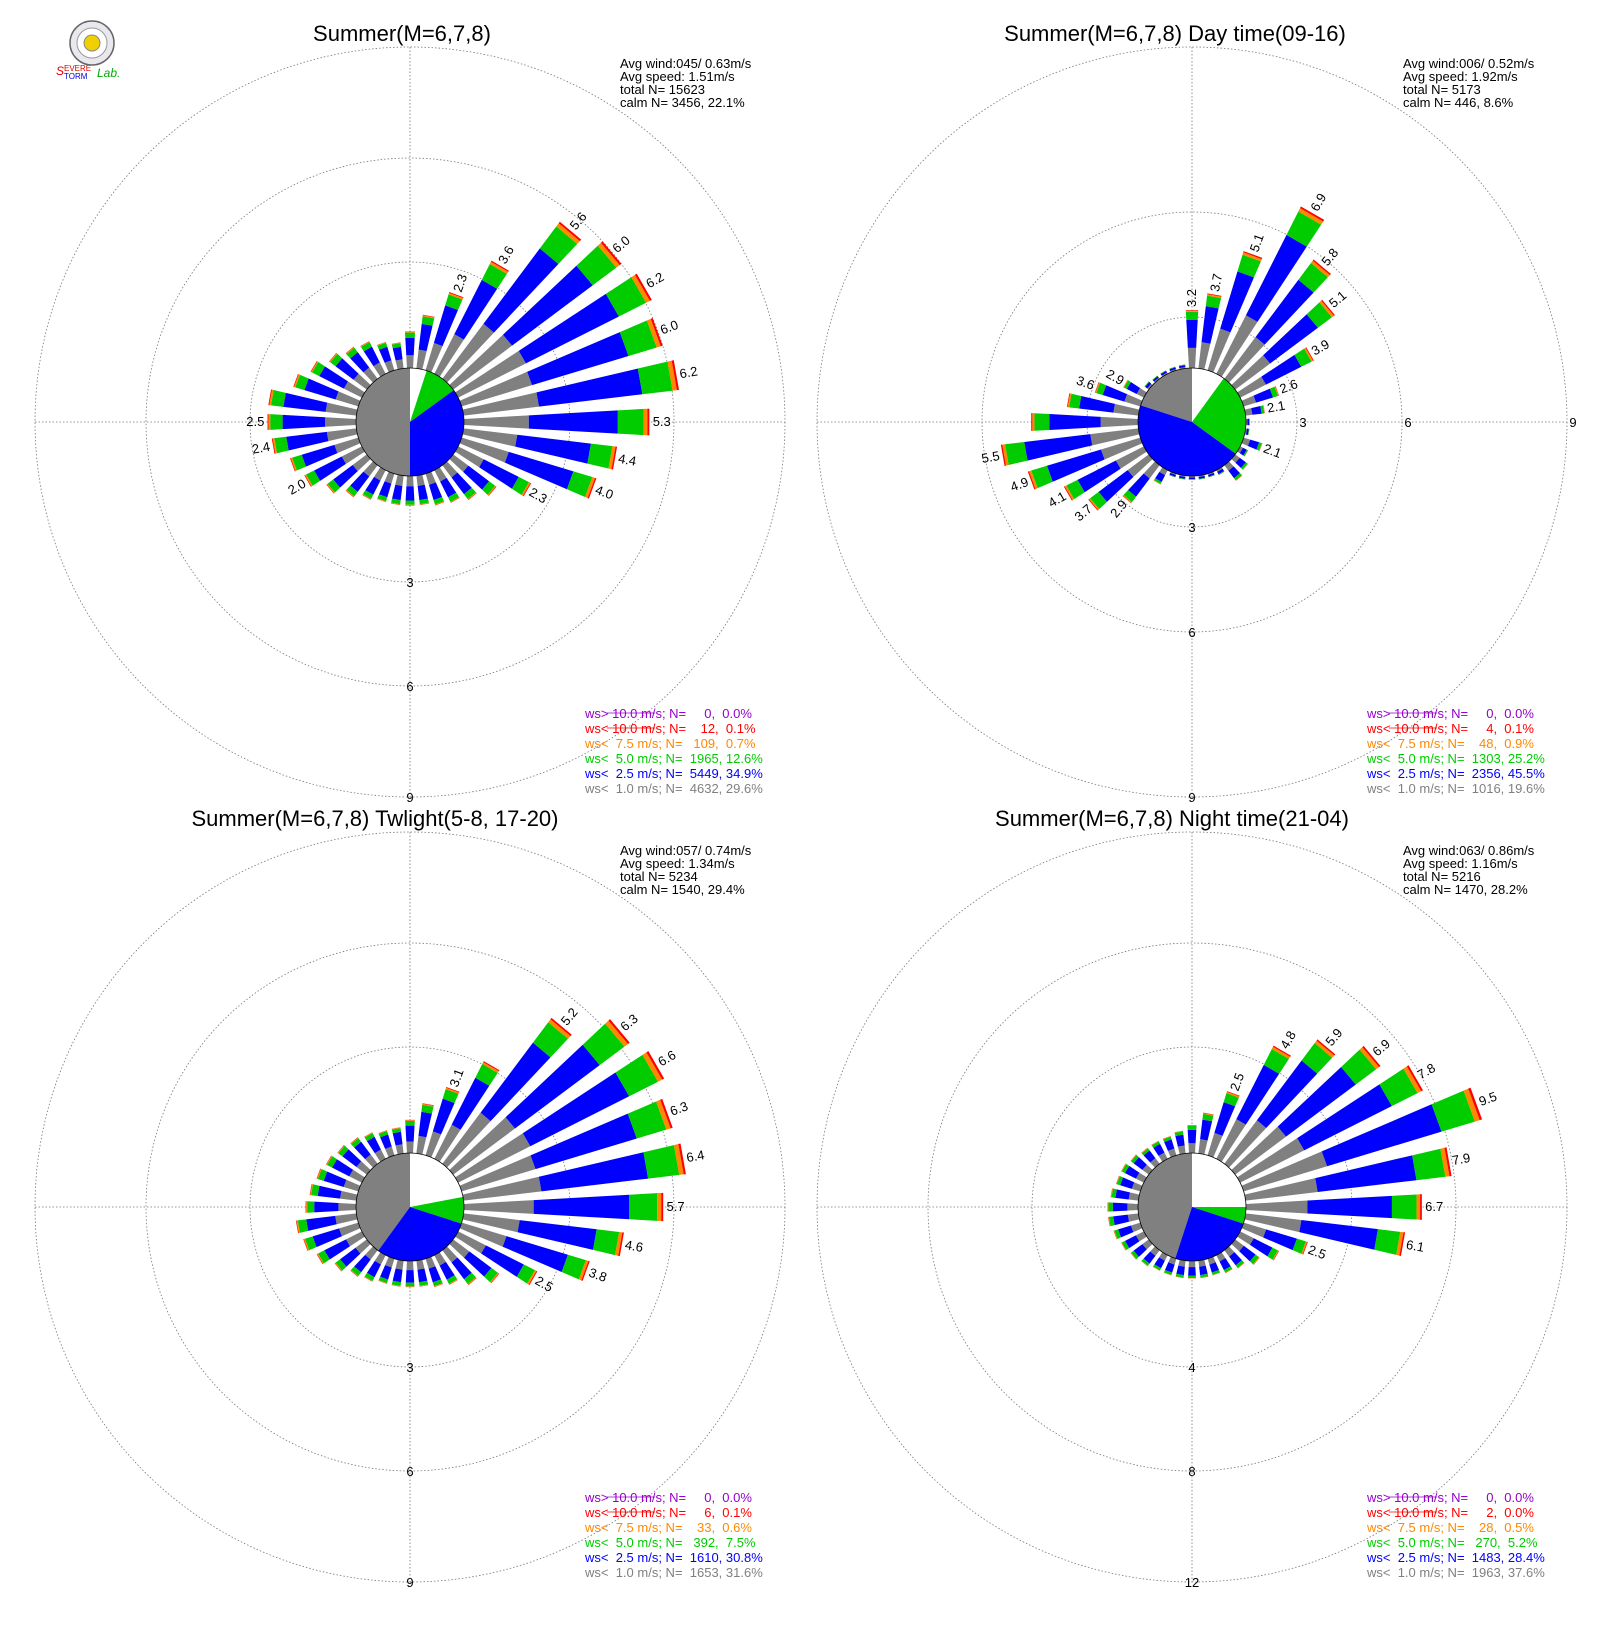 The height and width of the screenshot is (1640, 1620). I want to click on stat-avg-speed: Avg speed: 1.51m/s, so click(677, 76).